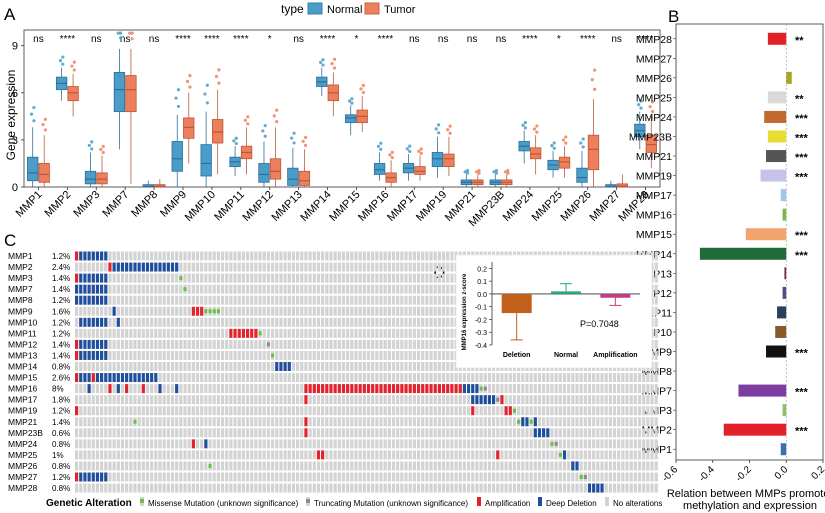 The height and width of the screenshot is (513, 825). What do you see at coordinates (189, 128) in the screenshot?
I see `a-box-tumor` at bounding box center [189, 128].